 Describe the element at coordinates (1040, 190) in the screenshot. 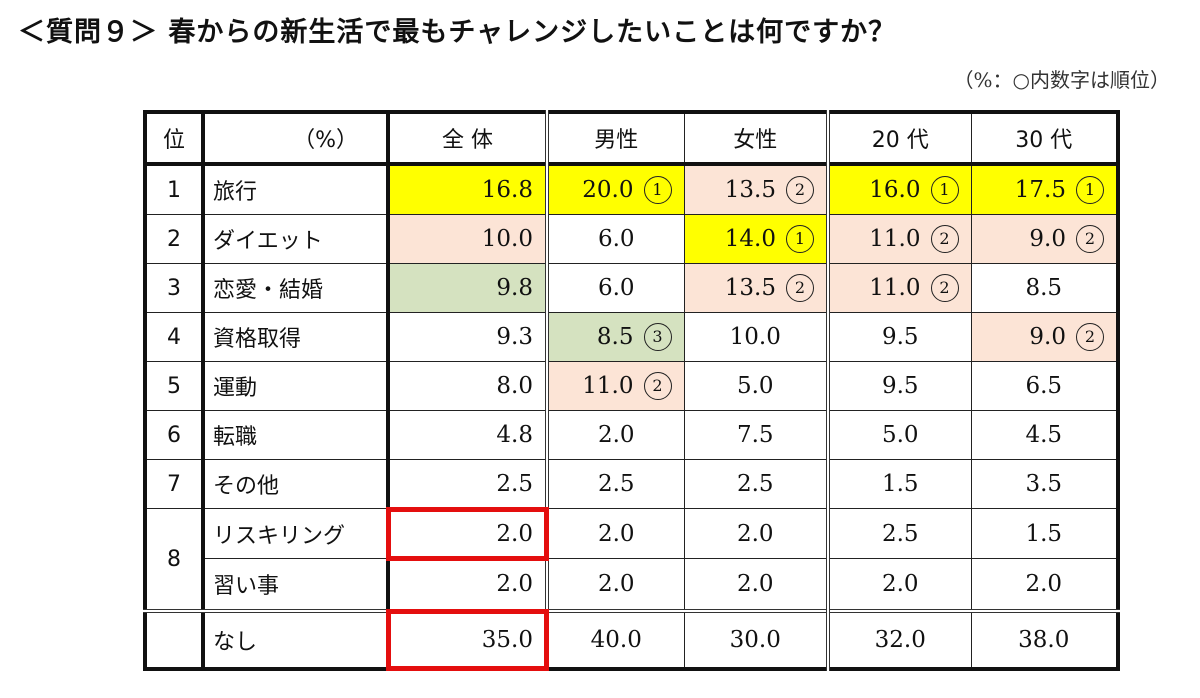

I see `value: 17.5` at that location.